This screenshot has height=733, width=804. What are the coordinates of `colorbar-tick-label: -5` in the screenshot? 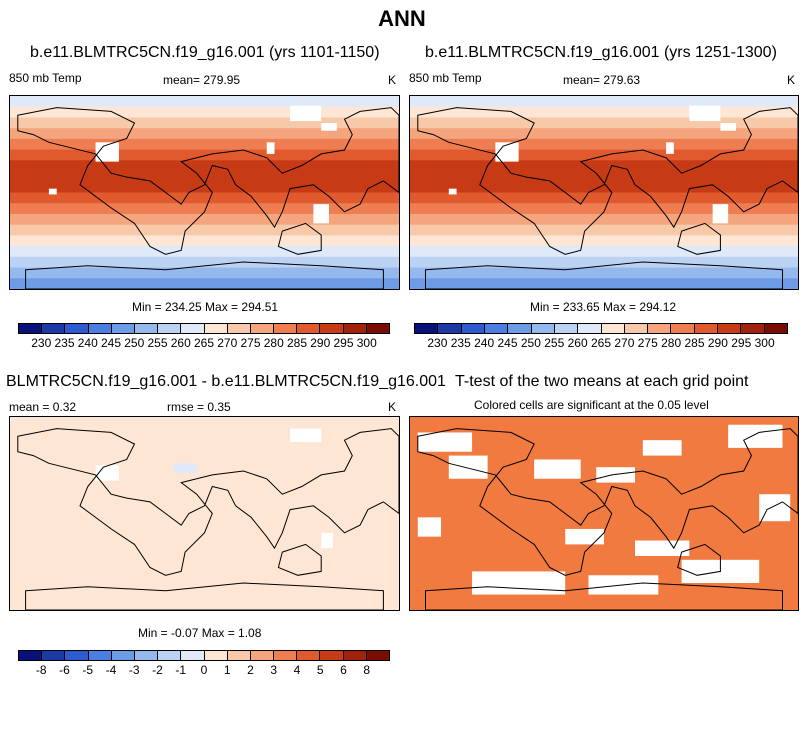 It's located at (88, 670).